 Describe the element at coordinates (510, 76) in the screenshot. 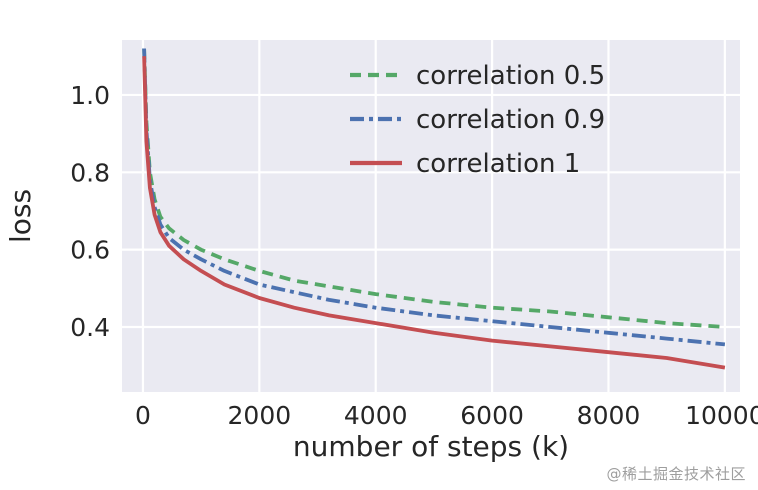

I see `legend-label: correlation 0.5` at that location.